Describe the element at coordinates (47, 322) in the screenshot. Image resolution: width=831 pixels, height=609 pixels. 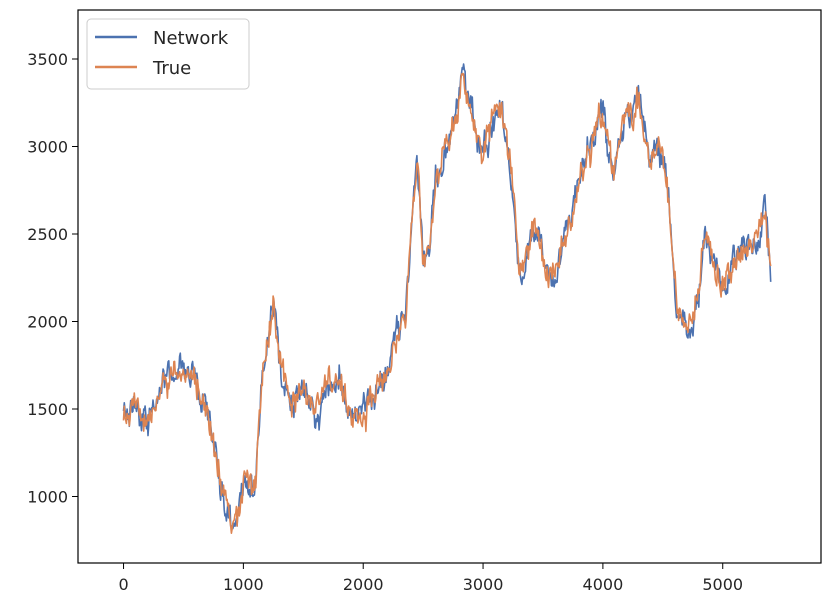
I see `y-tick-label: 2000` at that location.